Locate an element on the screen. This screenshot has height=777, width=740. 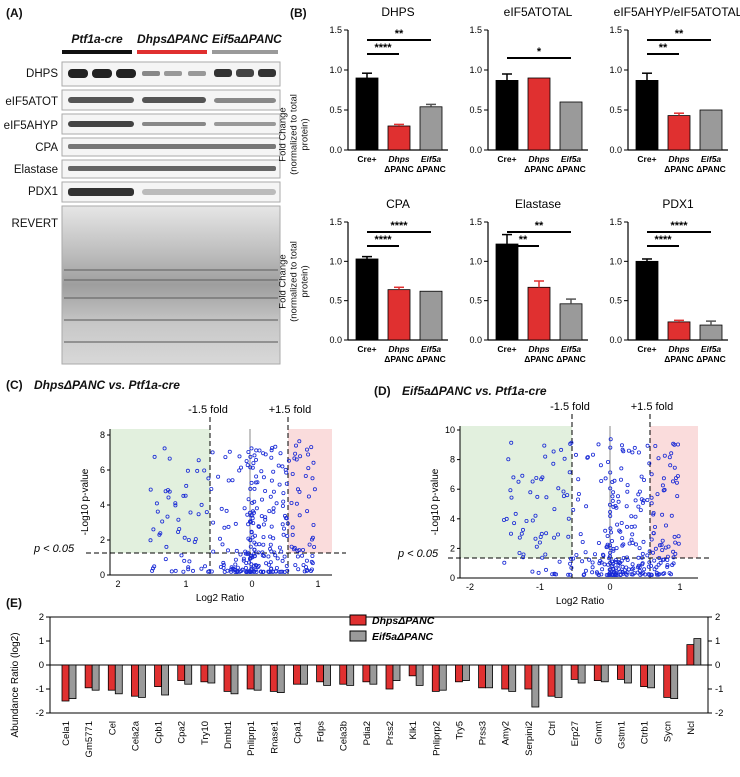
y-tick-label-3: 1.5 is located at coordinates (335, 222).